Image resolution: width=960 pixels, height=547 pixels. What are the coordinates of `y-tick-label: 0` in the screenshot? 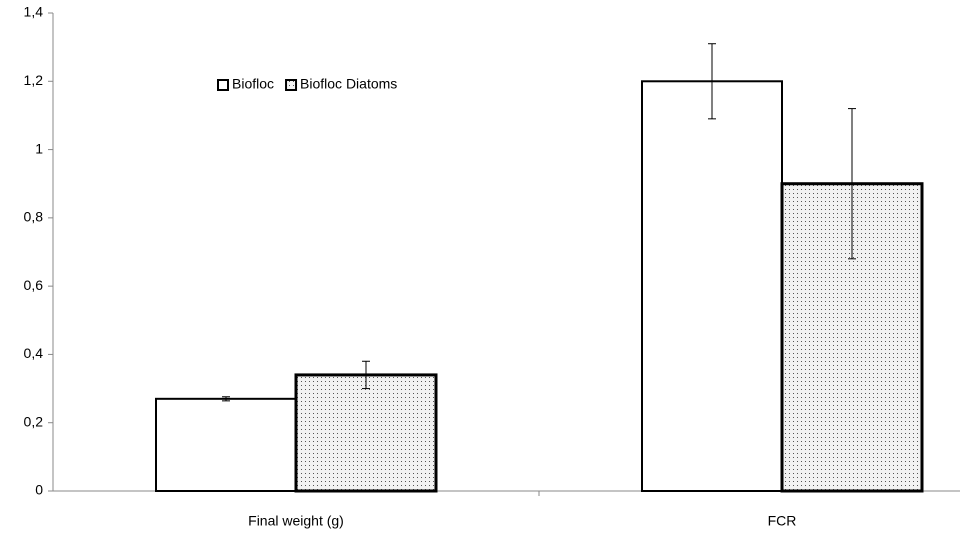 It's located at (39, 490).